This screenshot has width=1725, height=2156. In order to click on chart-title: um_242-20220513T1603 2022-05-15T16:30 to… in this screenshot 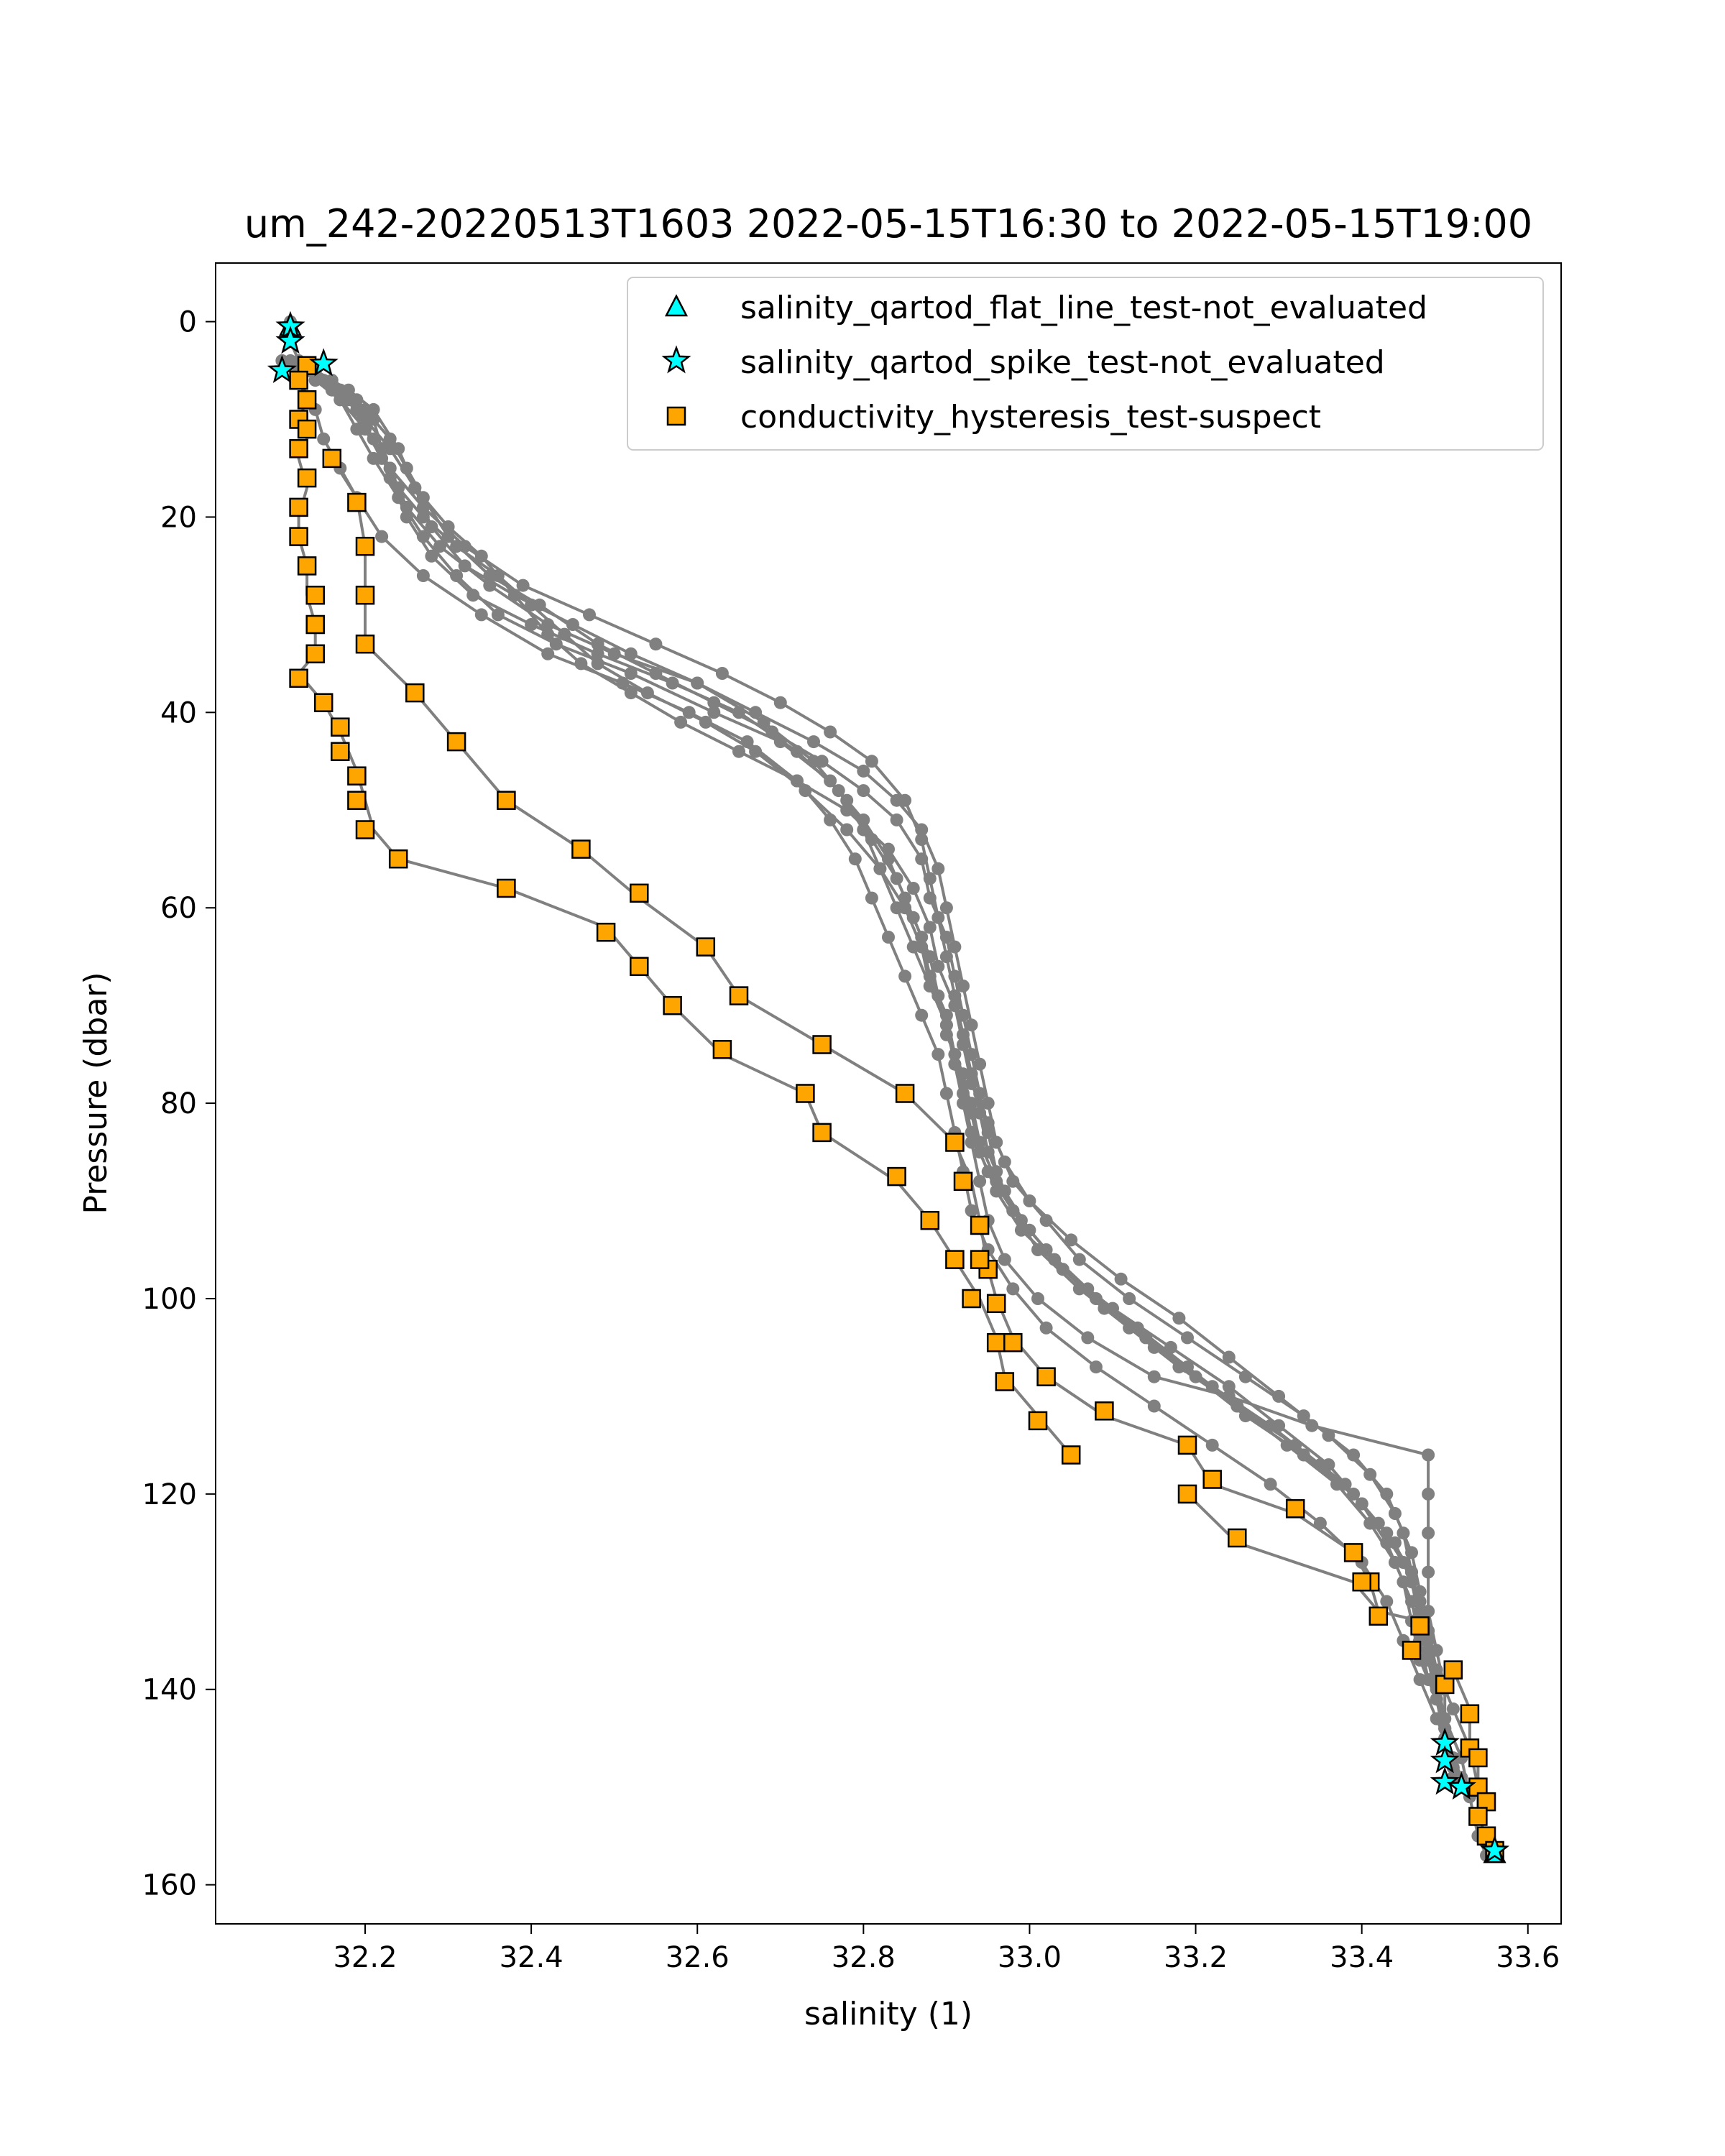, I will do `click(888, 224)`.